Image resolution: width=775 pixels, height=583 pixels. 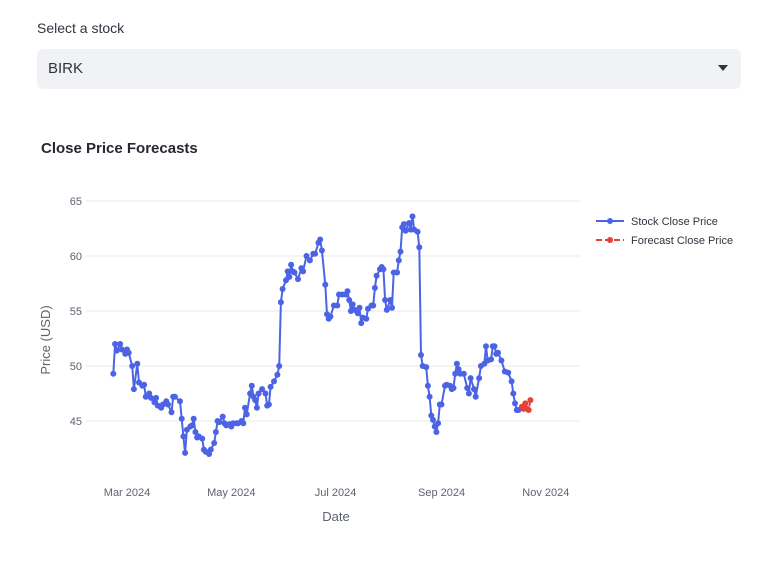 What do you see at coordinates (389, 69) in the screenshot?
I see `stock-select: BIRK` at bounding box center [389, 69].